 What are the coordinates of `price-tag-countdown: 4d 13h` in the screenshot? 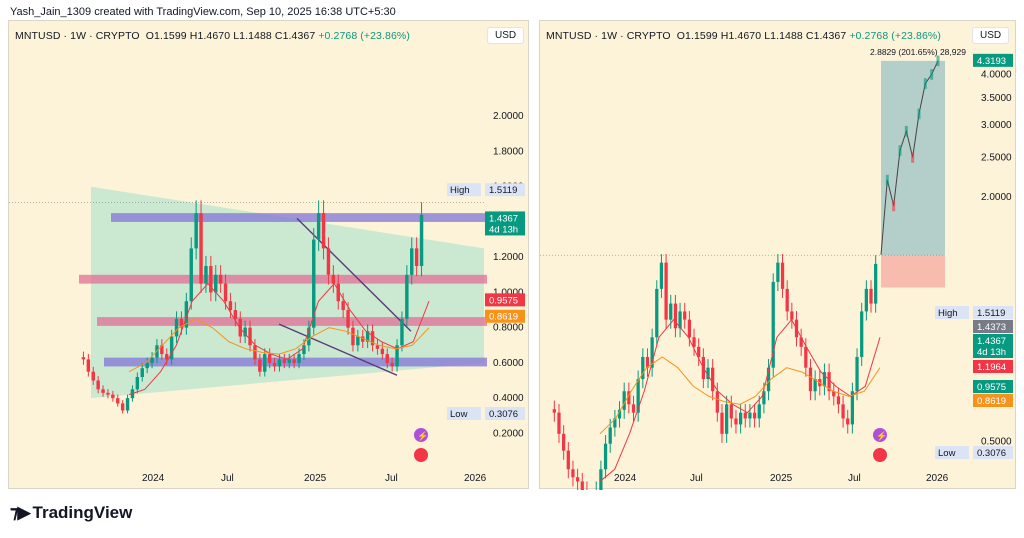 It's located at (503, 229).